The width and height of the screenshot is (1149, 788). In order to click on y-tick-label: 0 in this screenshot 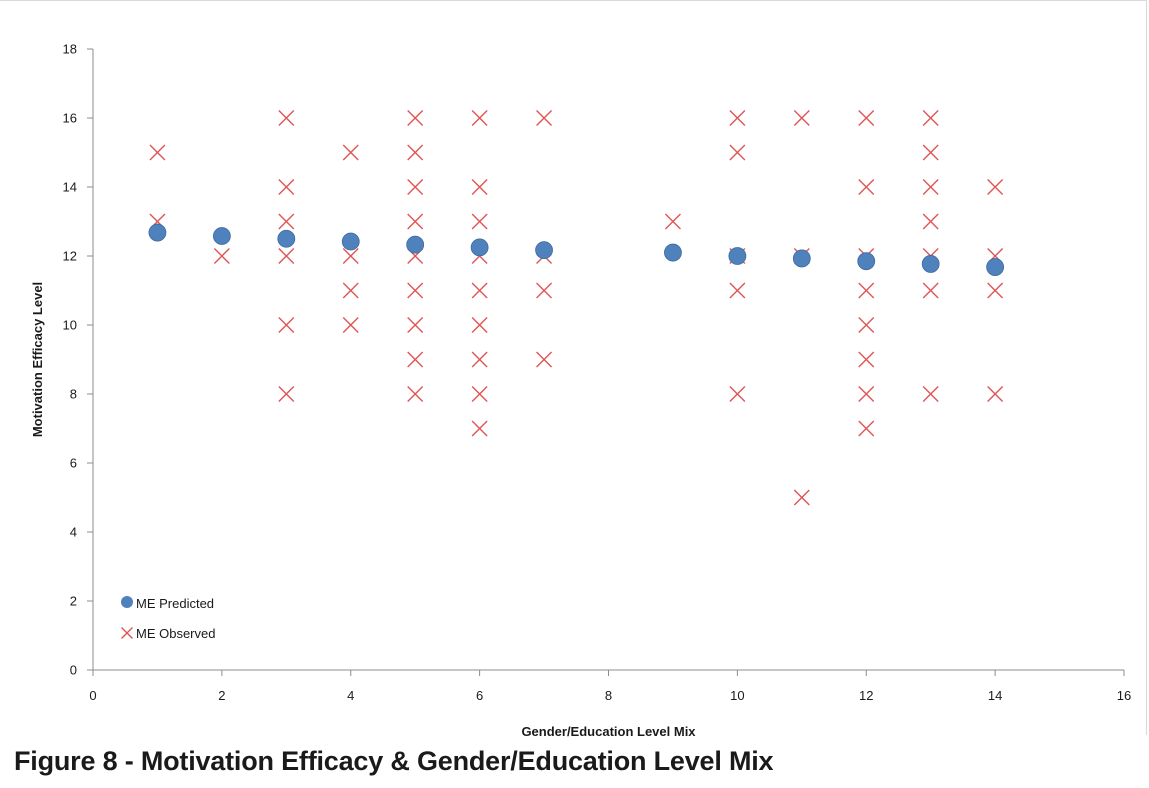, I will do `click(73, 670)`.